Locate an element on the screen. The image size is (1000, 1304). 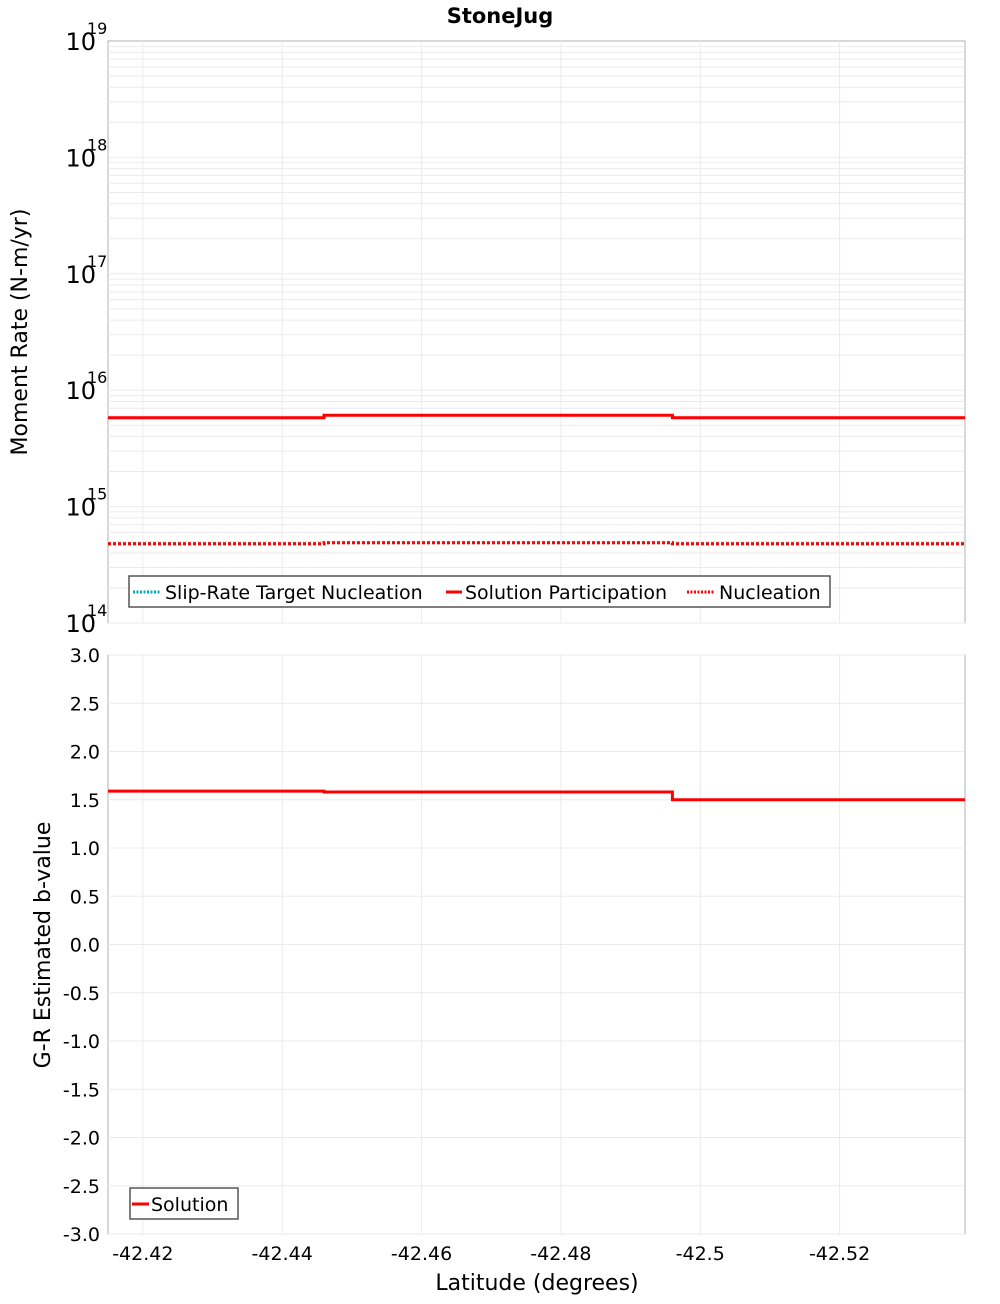
legend-label-solution-participation: Solution Participation is located at coordinates (566, 593).